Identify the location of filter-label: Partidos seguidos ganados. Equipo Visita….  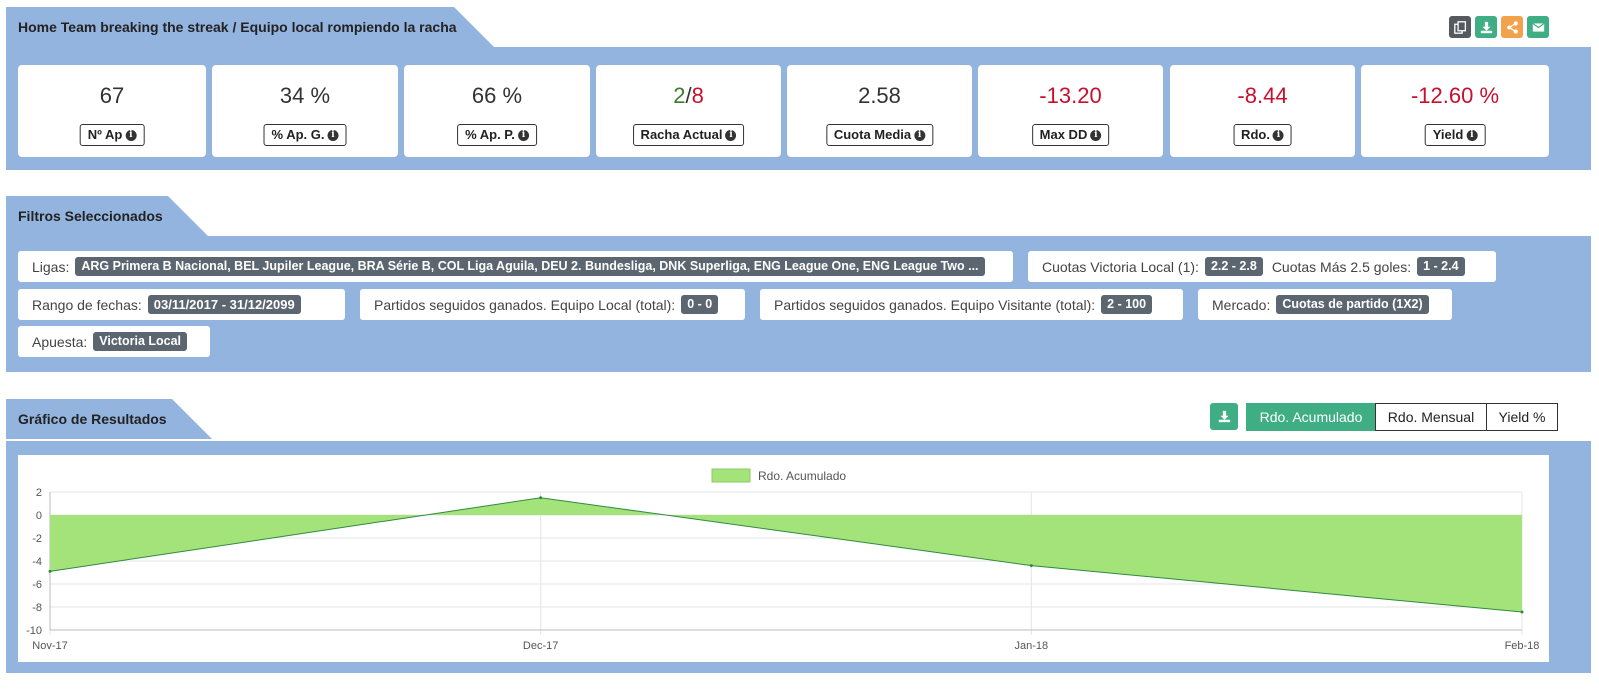
(935, 304).